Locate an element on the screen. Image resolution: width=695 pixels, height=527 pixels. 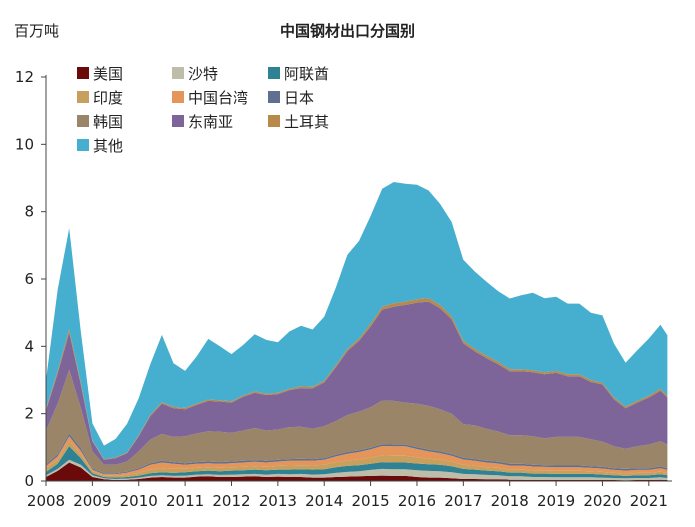
legend-label: 美国 is located at coordinates (108, 74).